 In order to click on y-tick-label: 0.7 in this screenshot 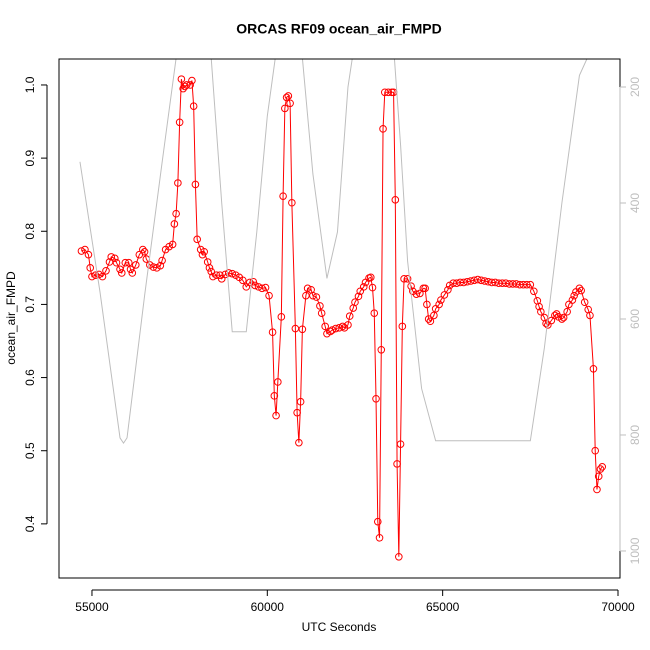, I will do `click(30, 304)`.